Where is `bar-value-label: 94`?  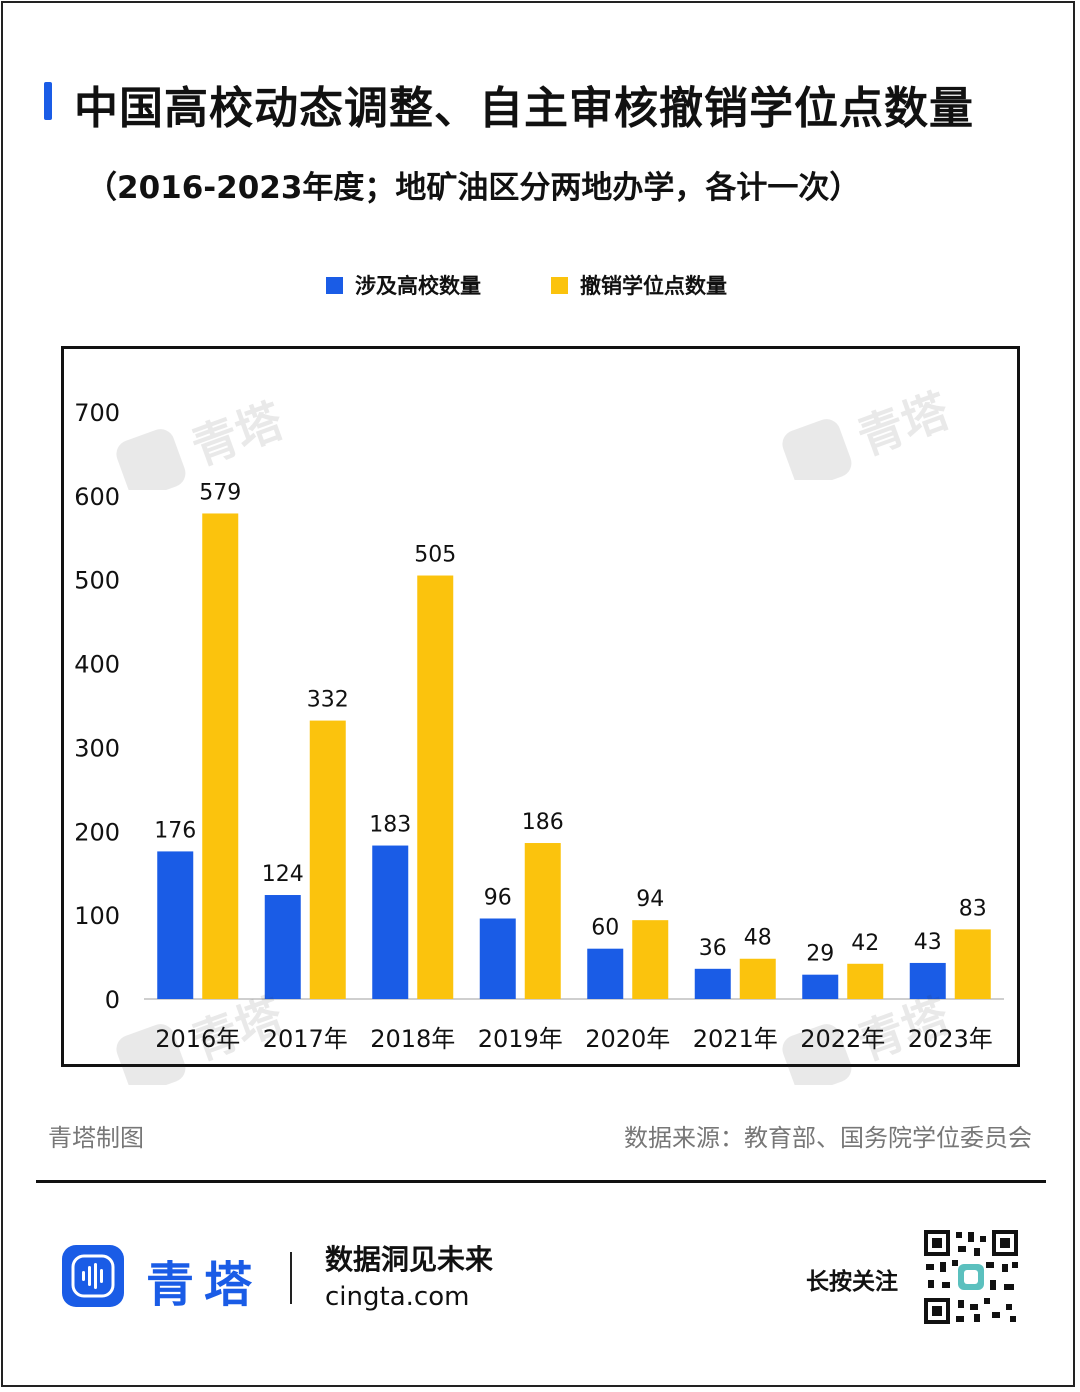 bar-value-label: 94 is located at coordinates (650, 899).